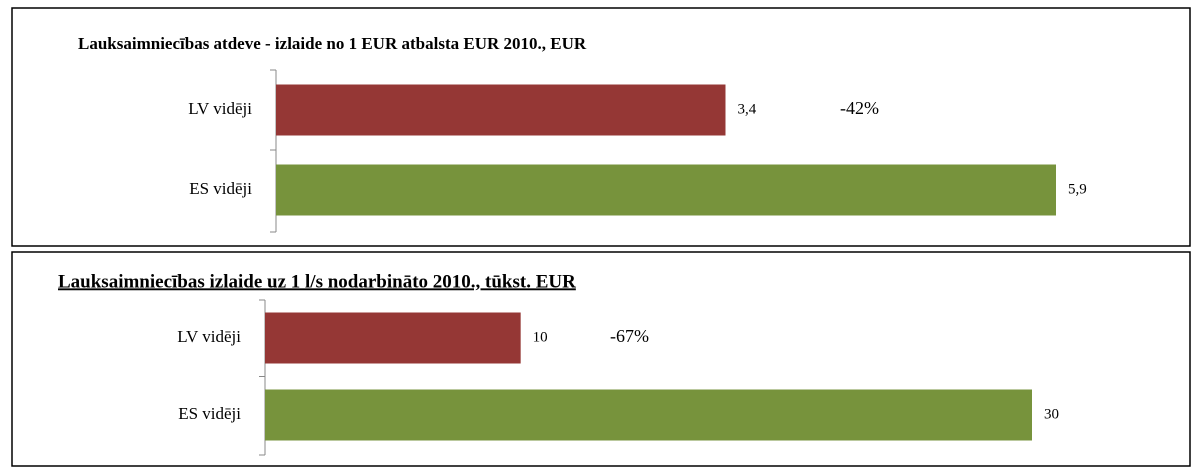  What do you see at coordinates (746, 109) in the screenshot?
I see `value-label: 3,4` at bounding box center [746, 109].